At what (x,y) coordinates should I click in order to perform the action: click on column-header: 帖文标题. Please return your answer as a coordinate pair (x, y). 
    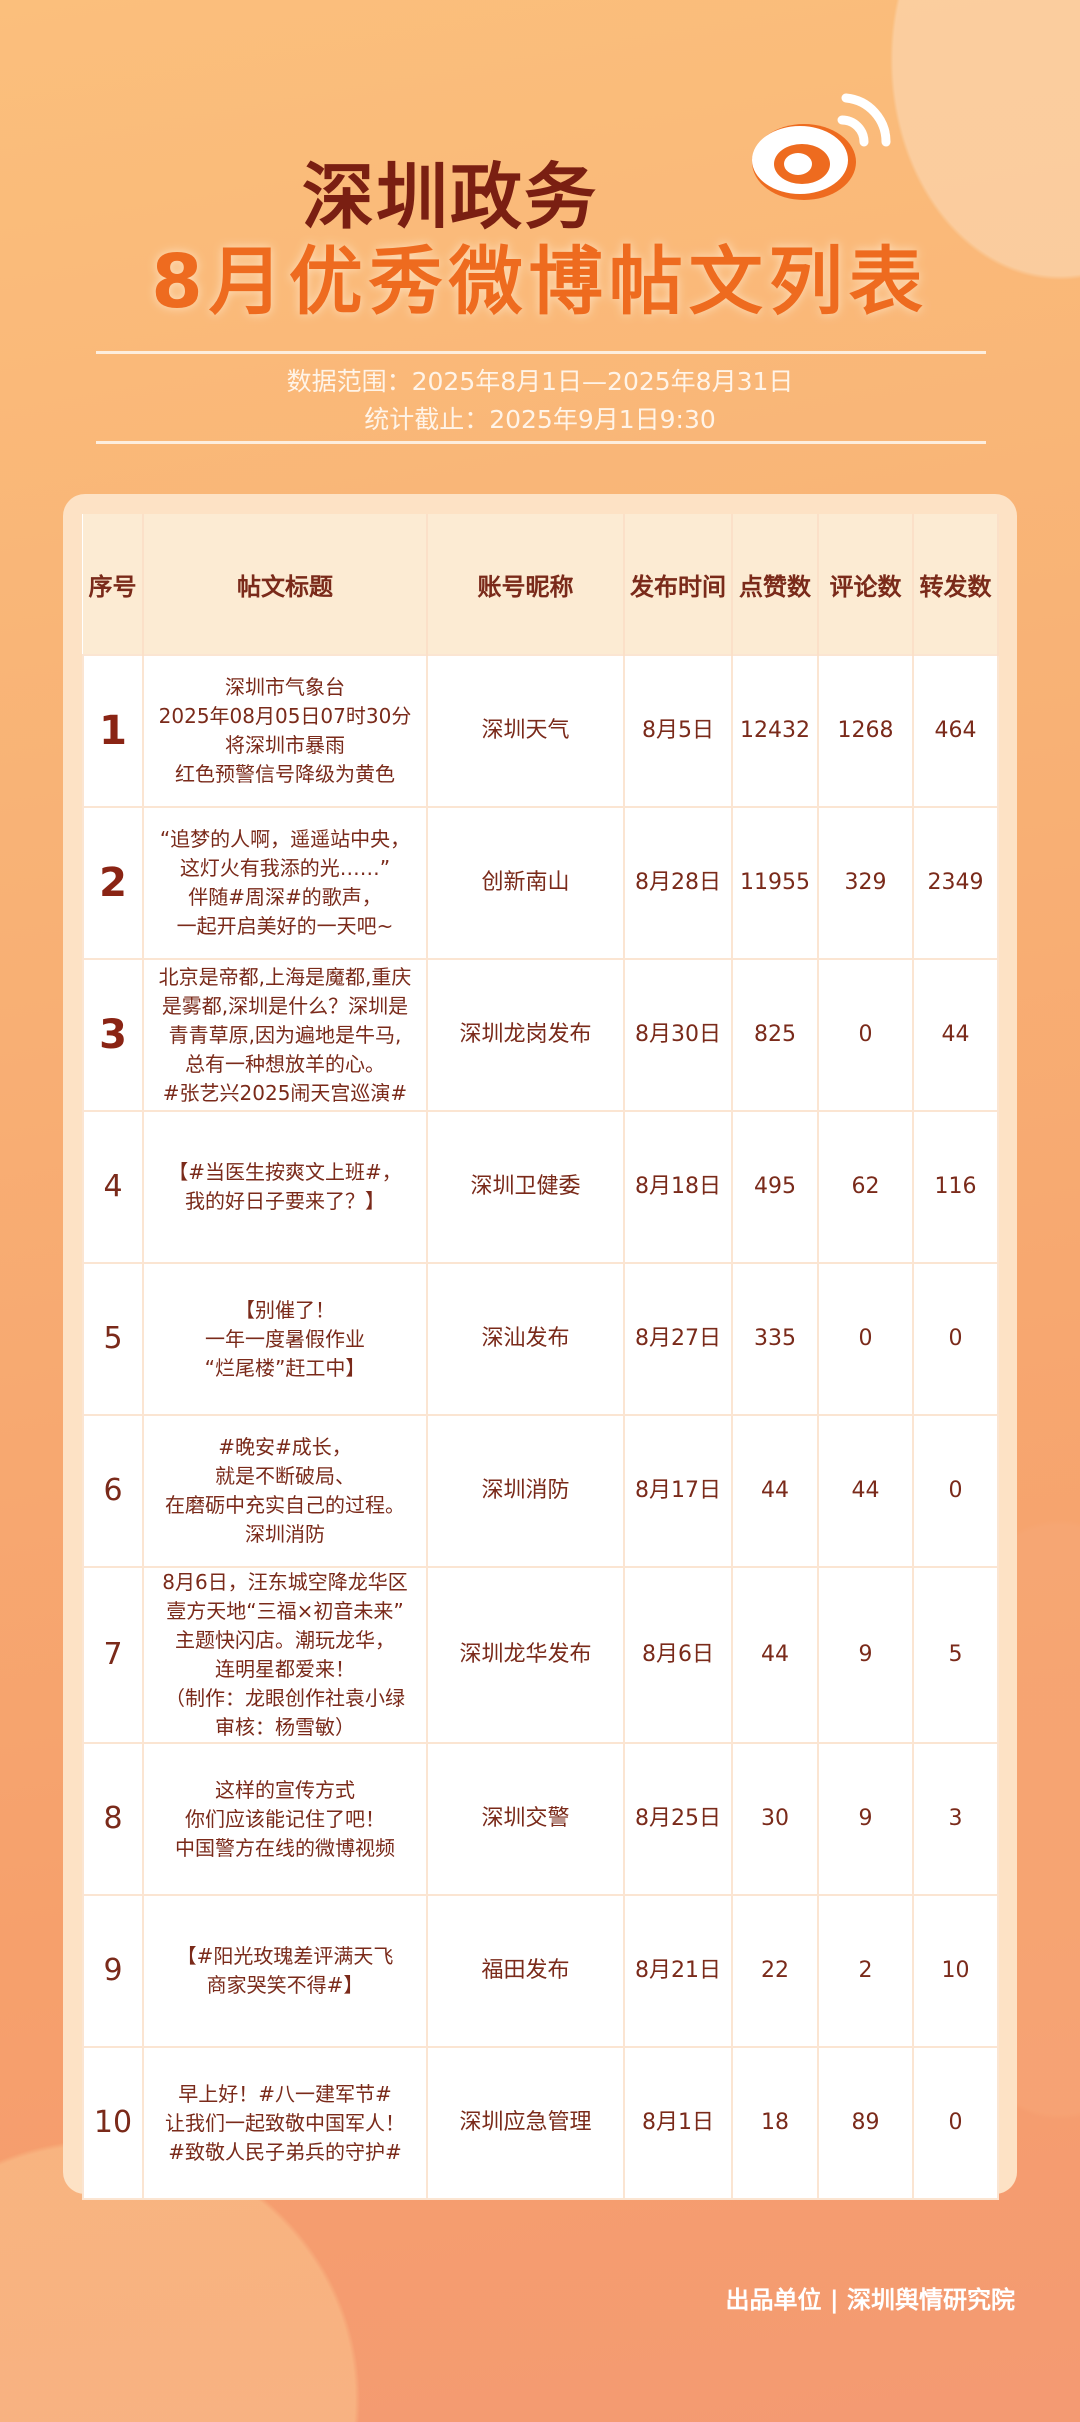
    Looking at the image, I should click on (285, 584).